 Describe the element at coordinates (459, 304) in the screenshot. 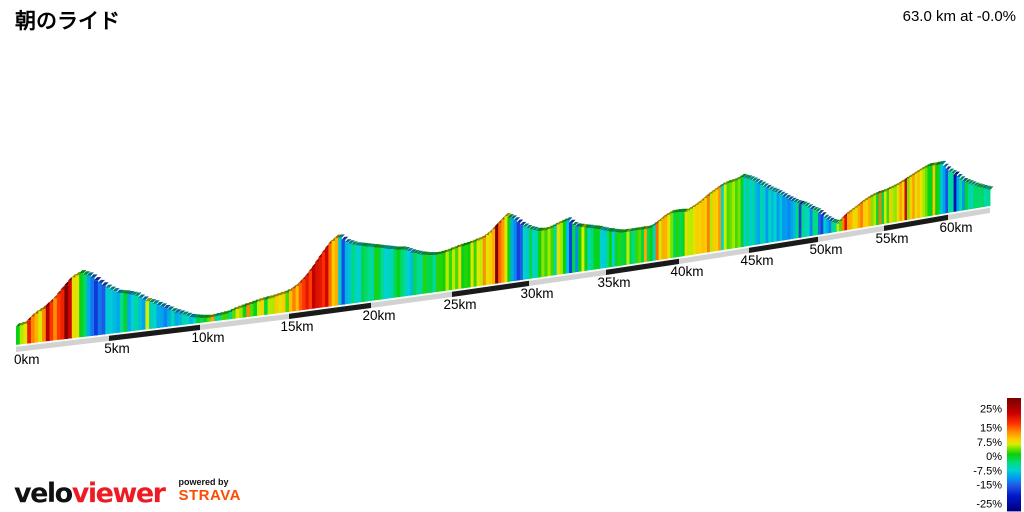

I see `axis-tick-label: 25km` at that location.